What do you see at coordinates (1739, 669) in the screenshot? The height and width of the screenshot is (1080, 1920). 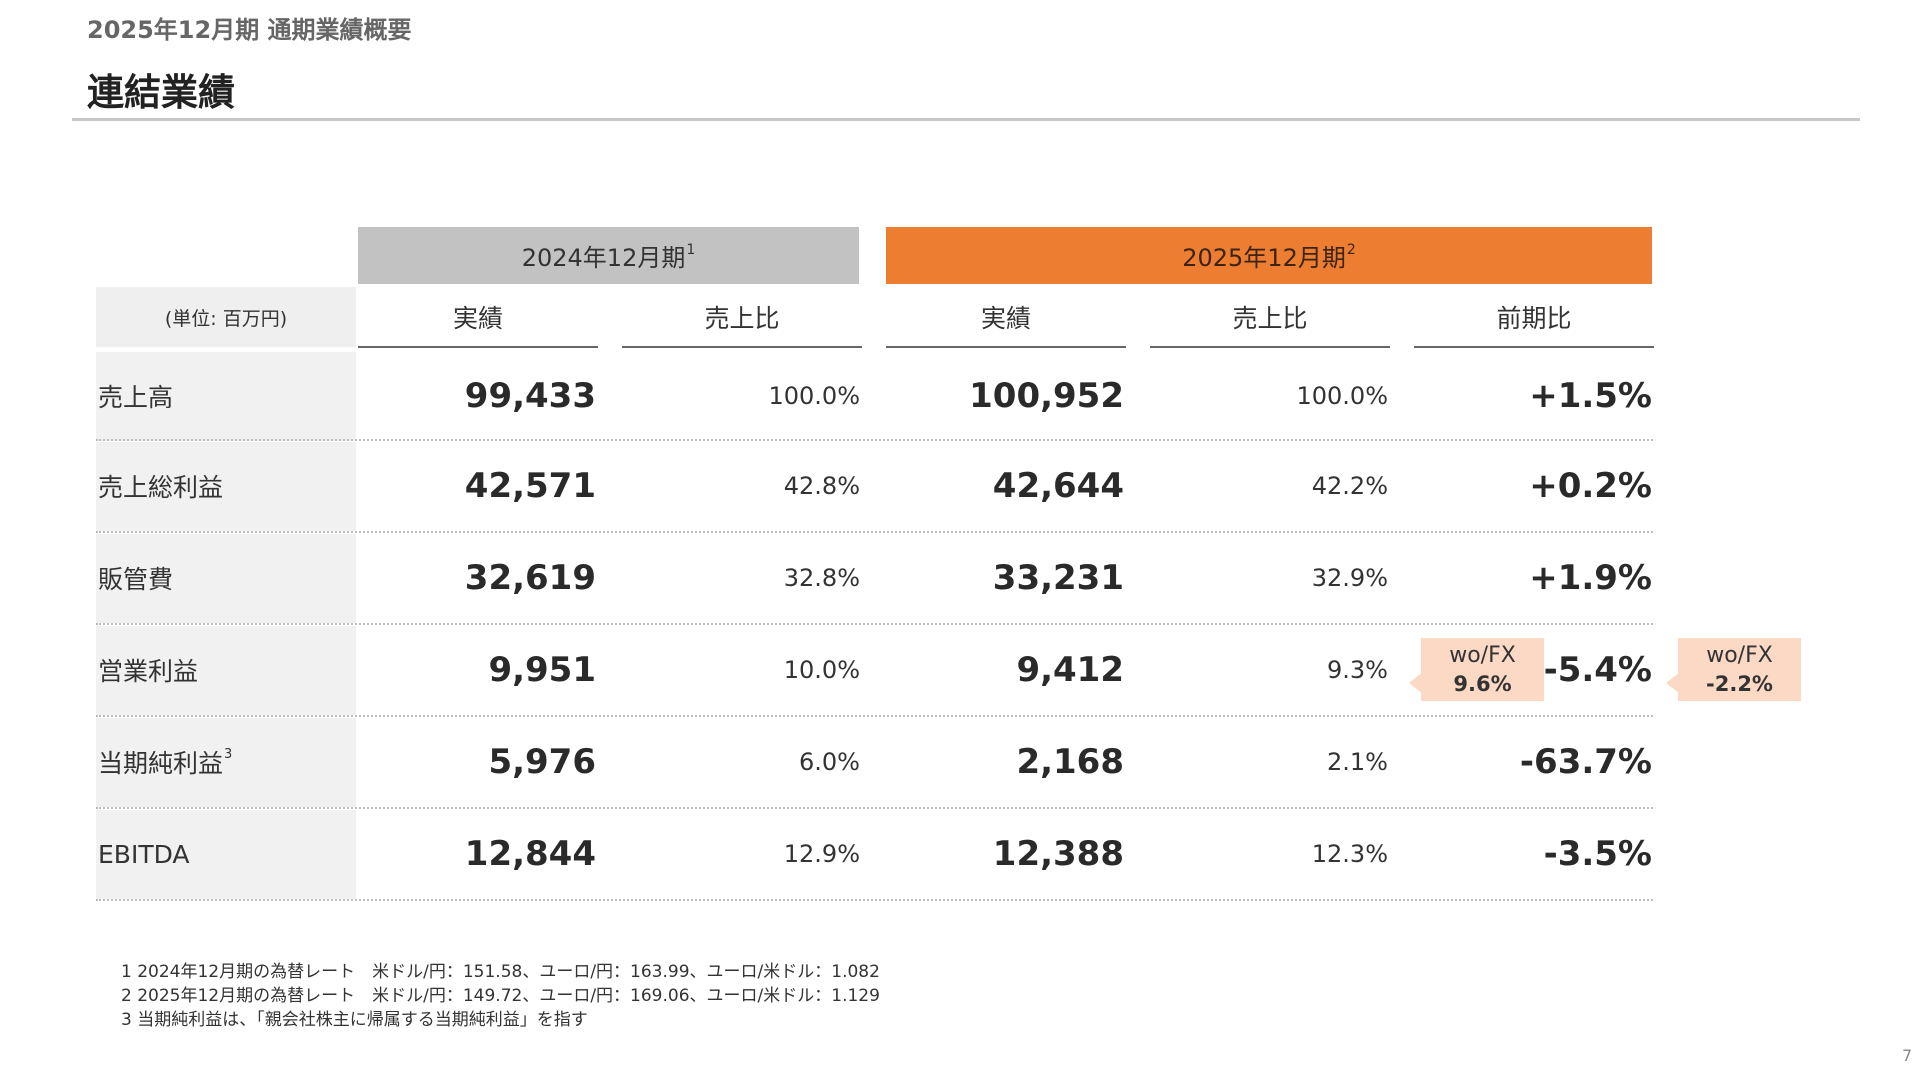 I see `callout-wofx-yoy: wo/FX -2.2%` at bounding box center [1739, 669].